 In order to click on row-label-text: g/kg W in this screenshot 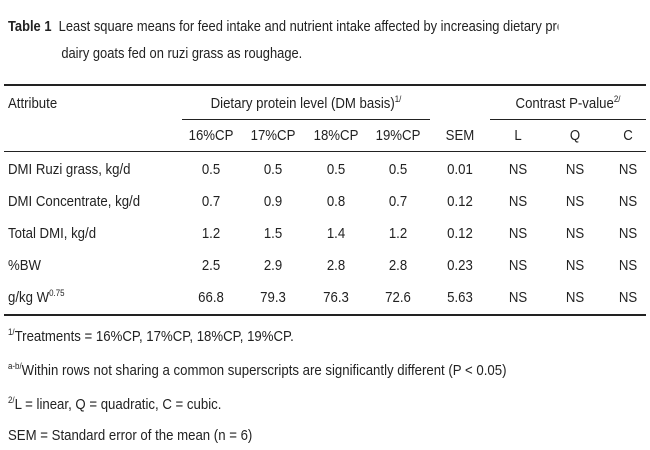, I will do `click(29, 297)`.